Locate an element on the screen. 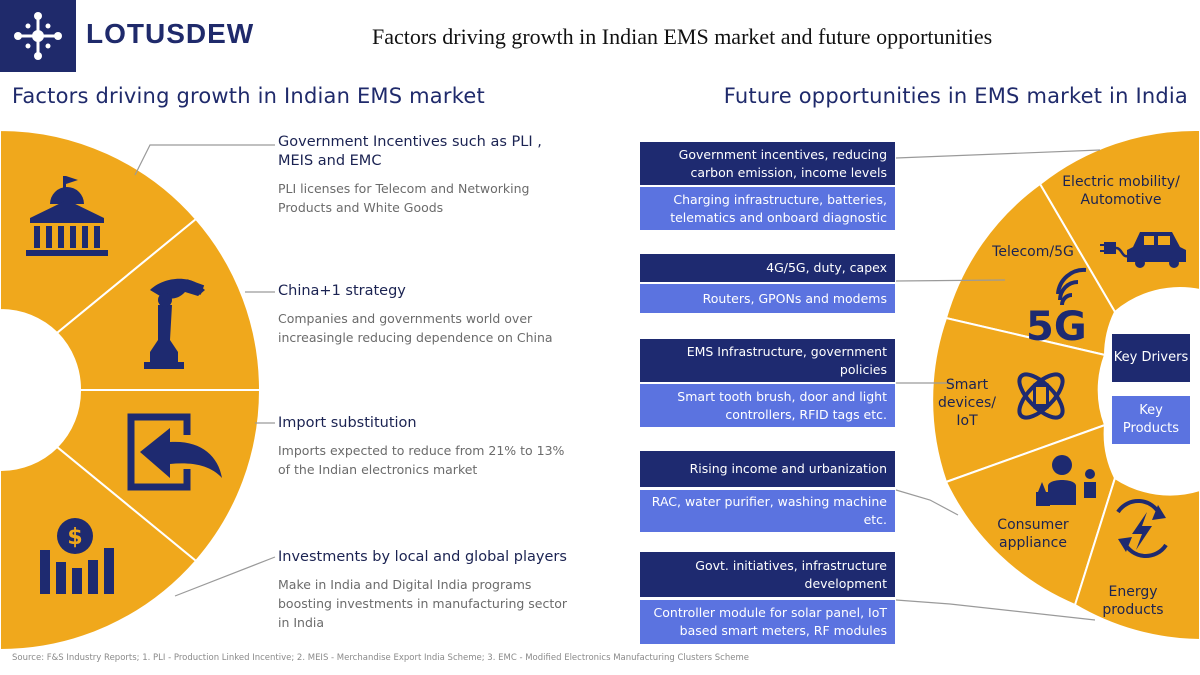  cross-logo-icon is located at coordinates (38, 36).